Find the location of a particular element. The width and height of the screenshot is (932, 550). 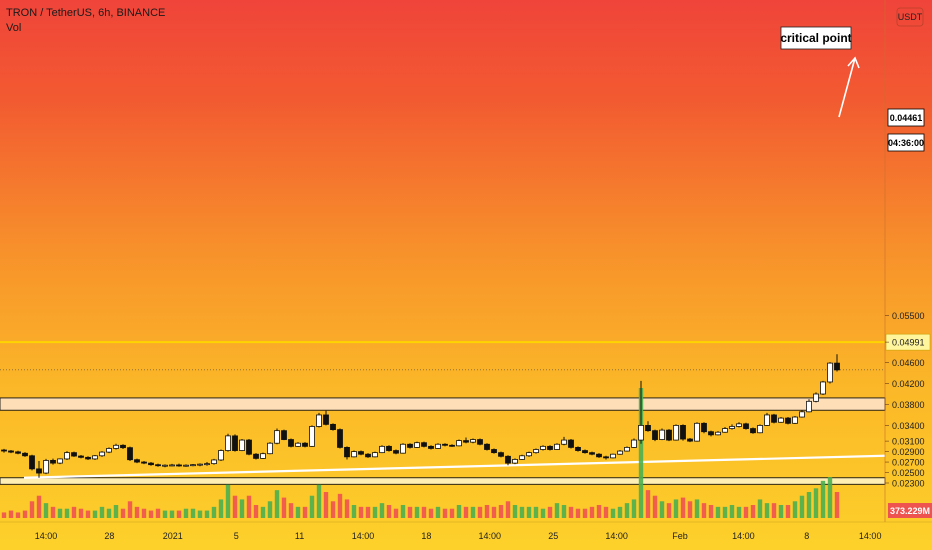

trendline-layer is located at coordinates (454, 466).